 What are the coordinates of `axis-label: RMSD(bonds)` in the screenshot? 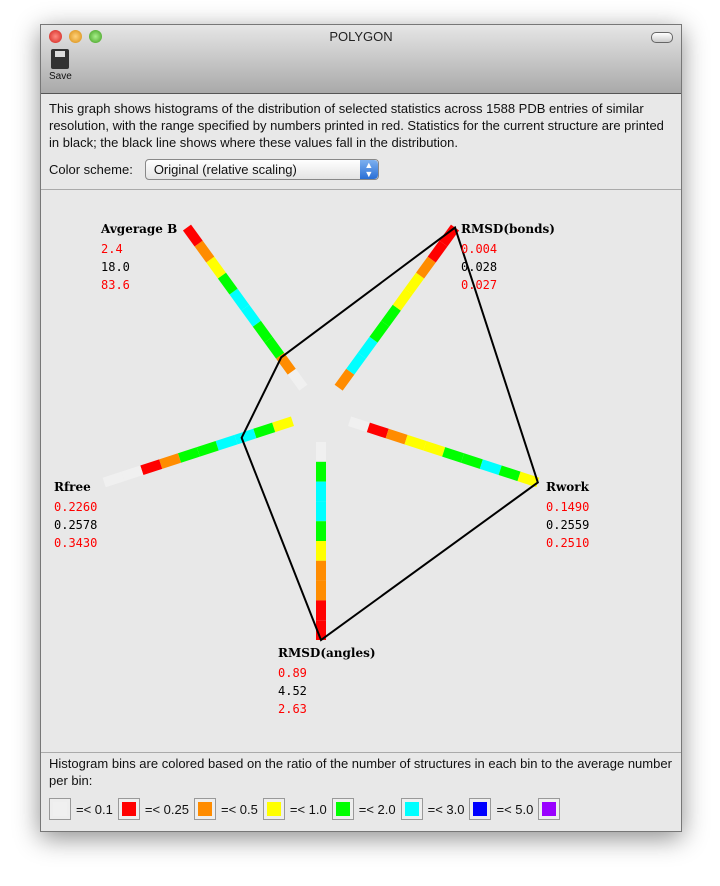 It's located at (508, 229).